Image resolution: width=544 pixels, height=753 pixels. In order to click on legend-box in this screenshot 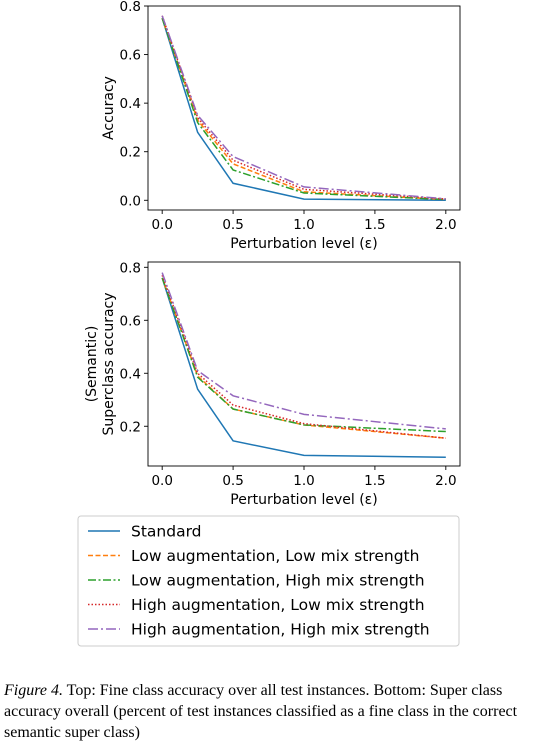, I will do `click(268, 581)`.